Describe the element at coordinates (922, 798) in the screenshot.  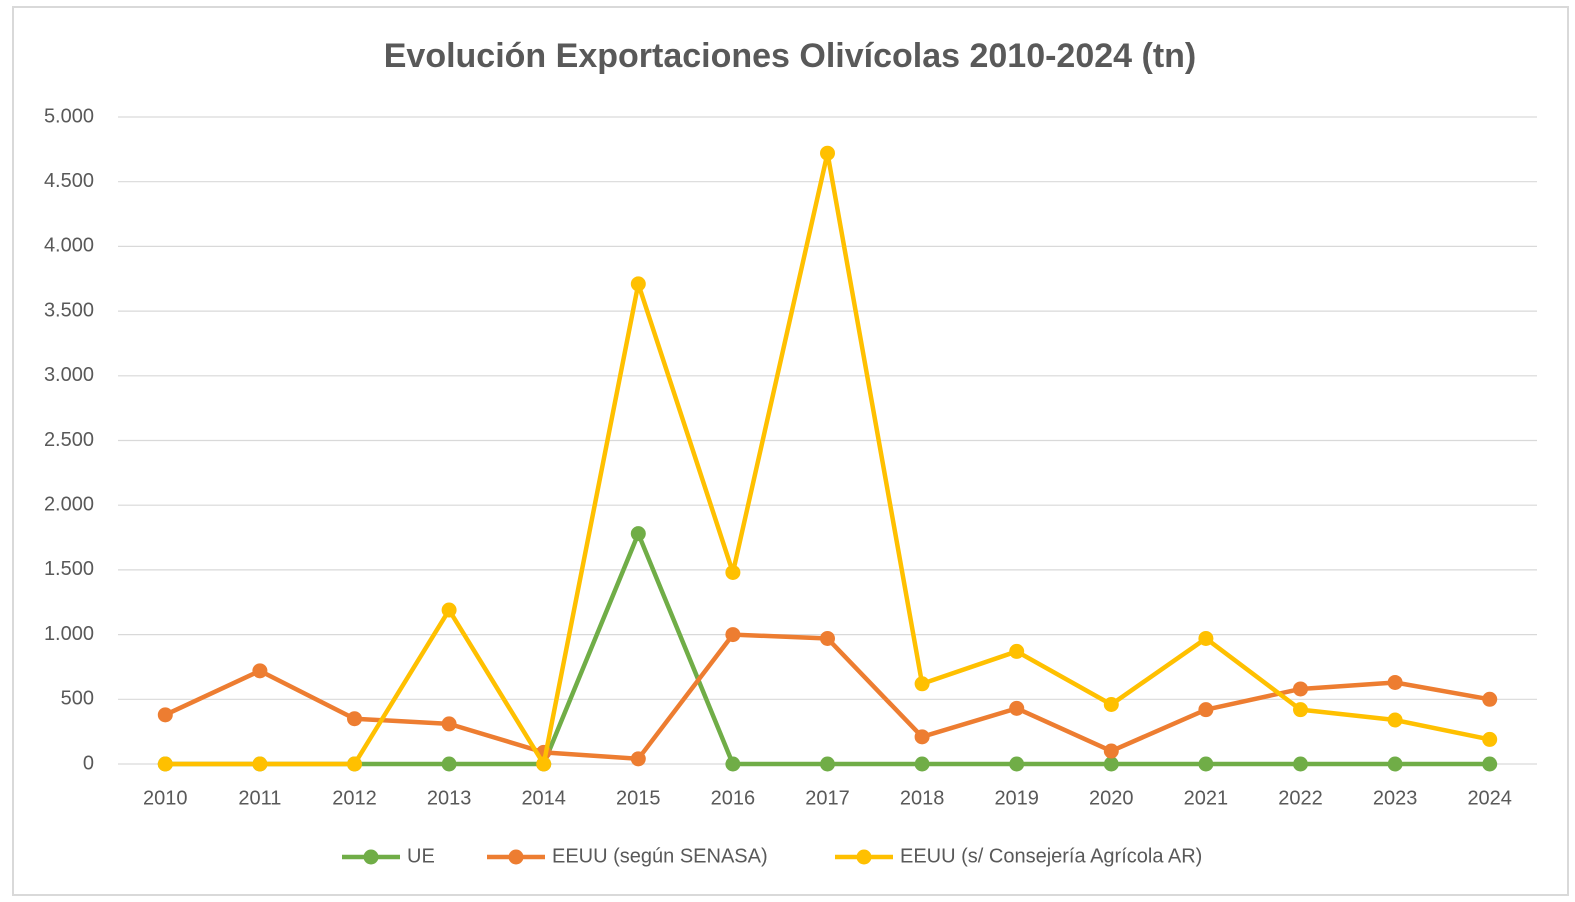
I see `x-tick-label: 2018` at that location.